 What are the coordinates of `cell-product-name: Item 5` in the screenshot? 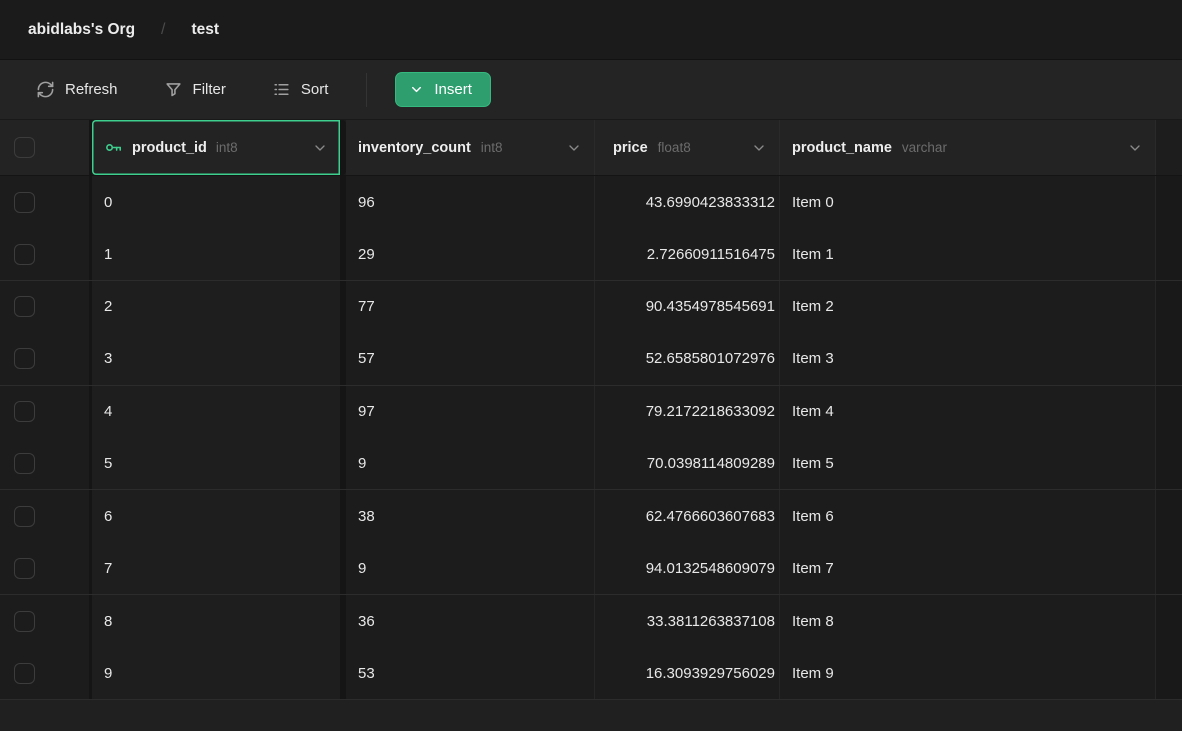 It's located at (968, 463).